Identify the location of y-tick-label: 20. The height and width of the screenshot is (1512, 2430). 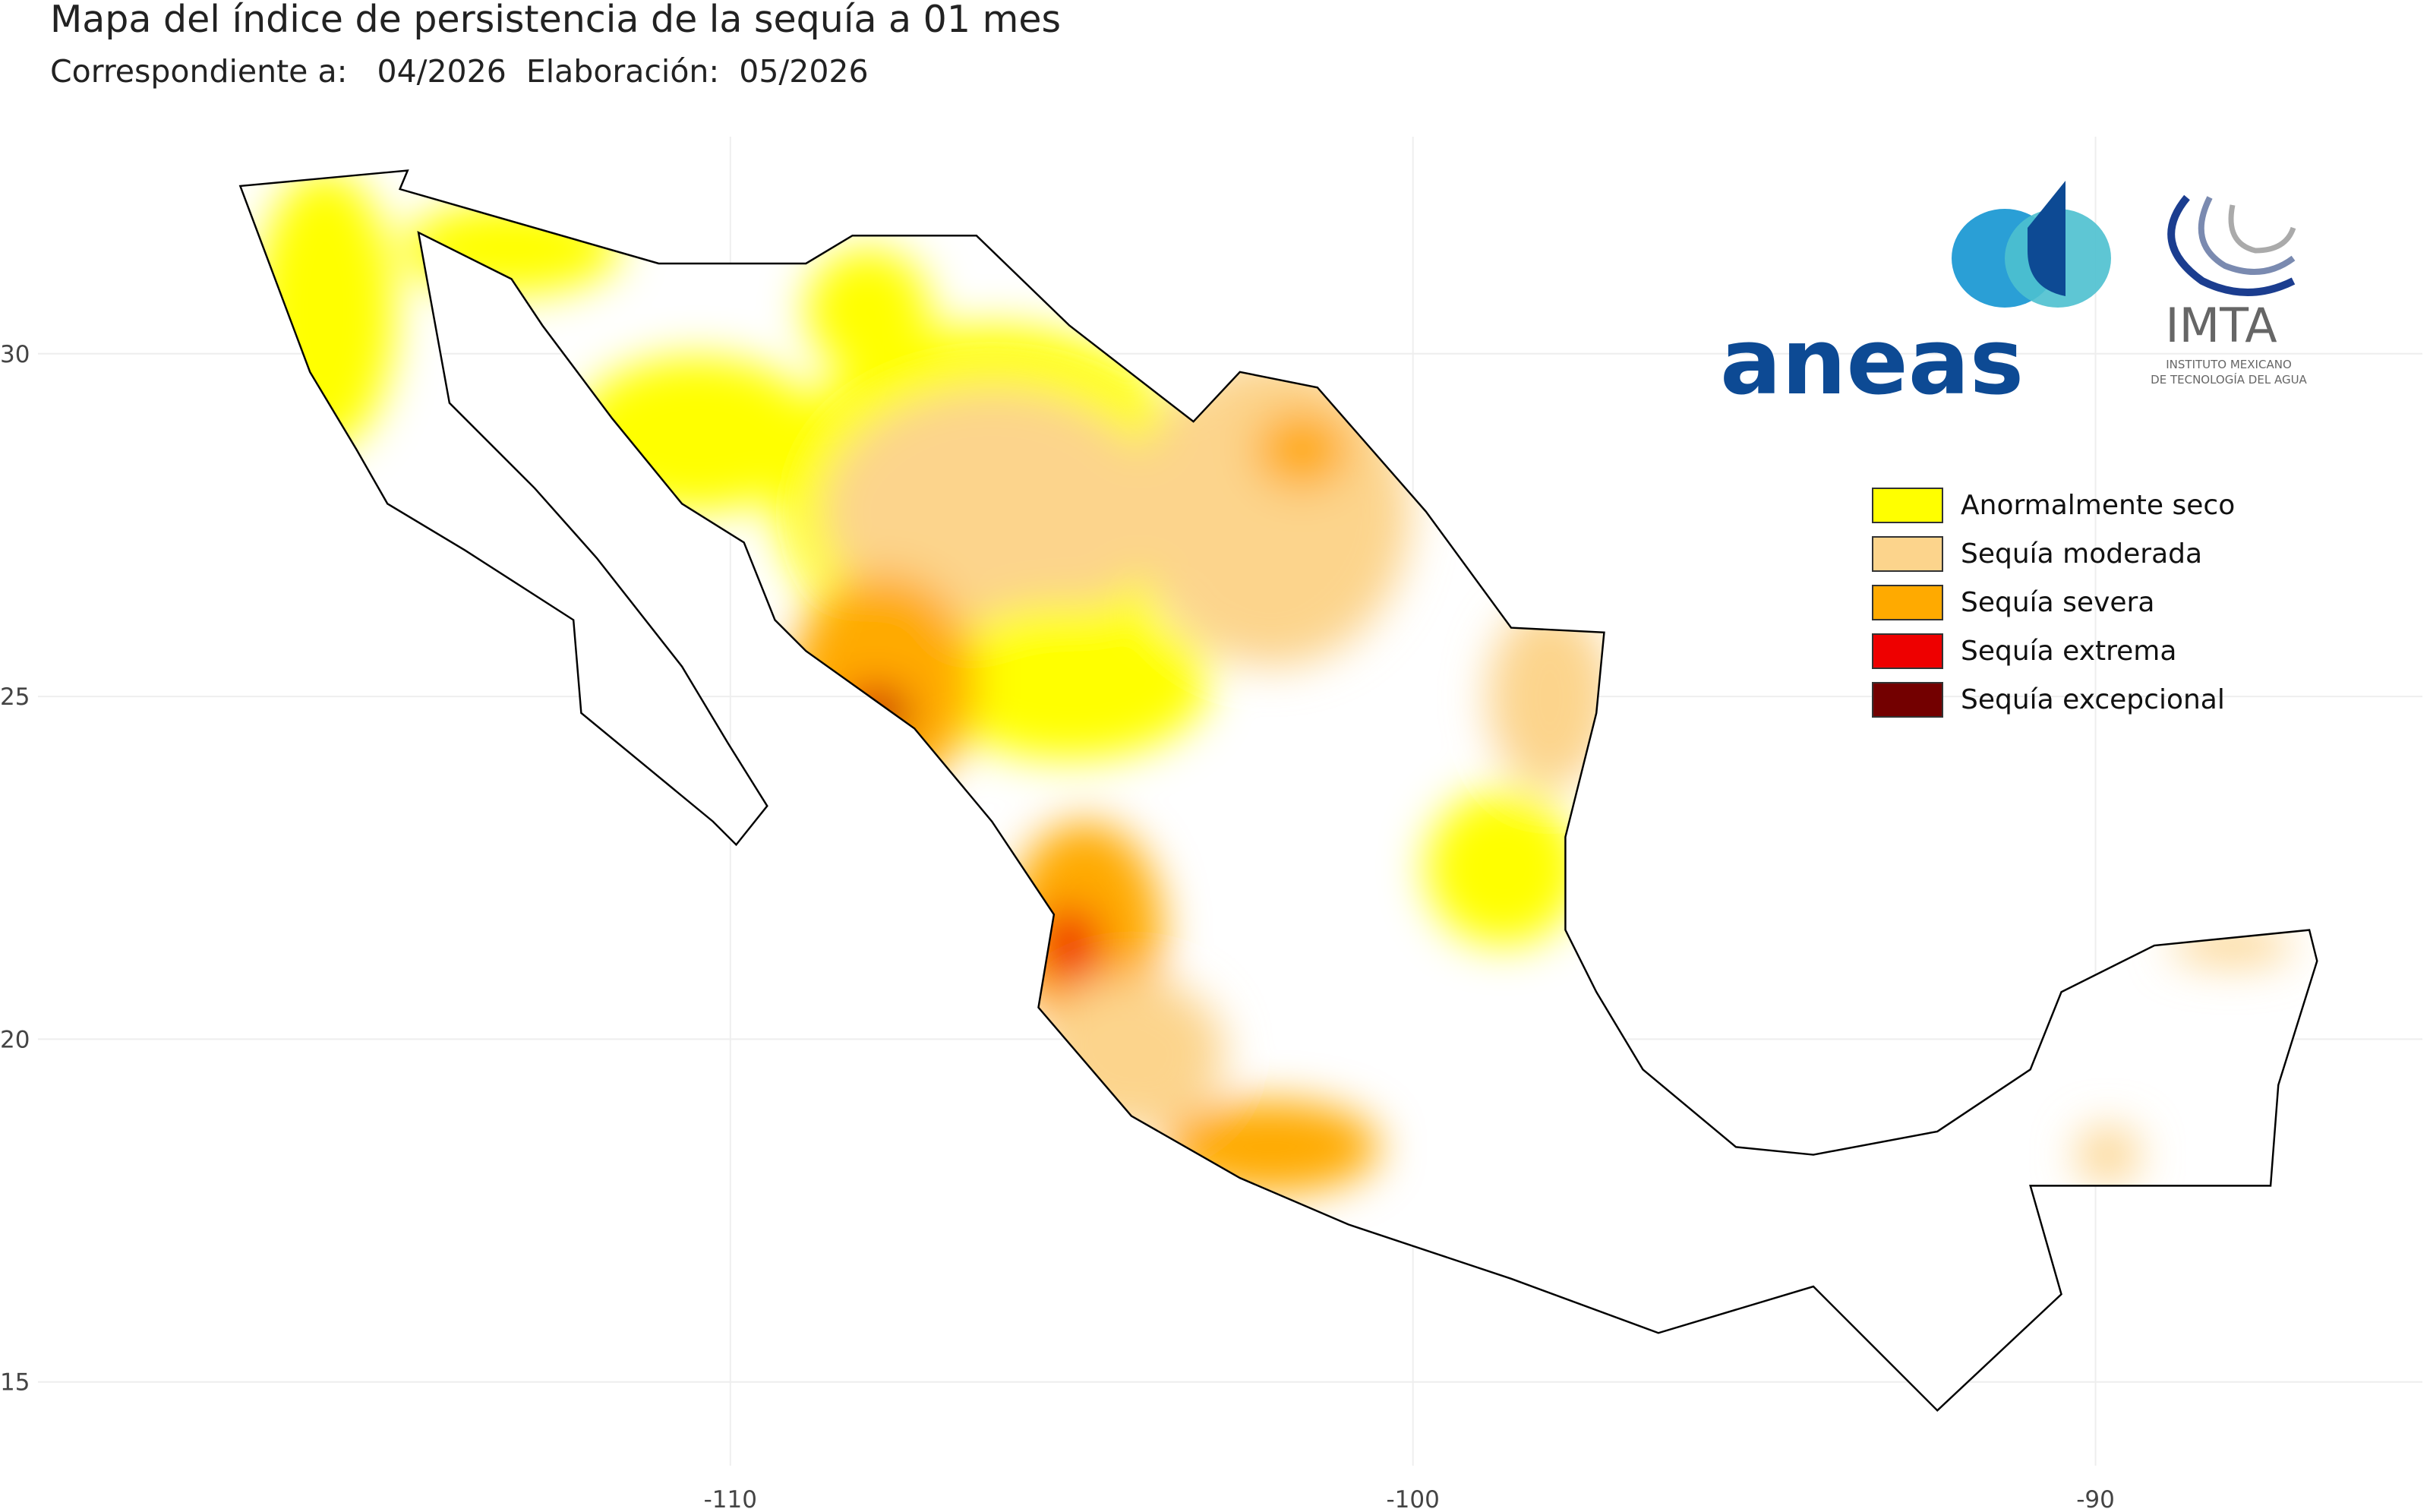
(15, 1039).